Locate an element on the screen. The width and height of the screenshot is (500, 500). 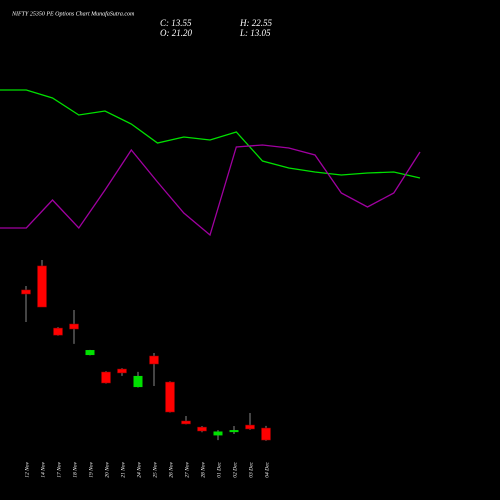
x-tick-label: 21 Nov is located at coordinates (123, 469).